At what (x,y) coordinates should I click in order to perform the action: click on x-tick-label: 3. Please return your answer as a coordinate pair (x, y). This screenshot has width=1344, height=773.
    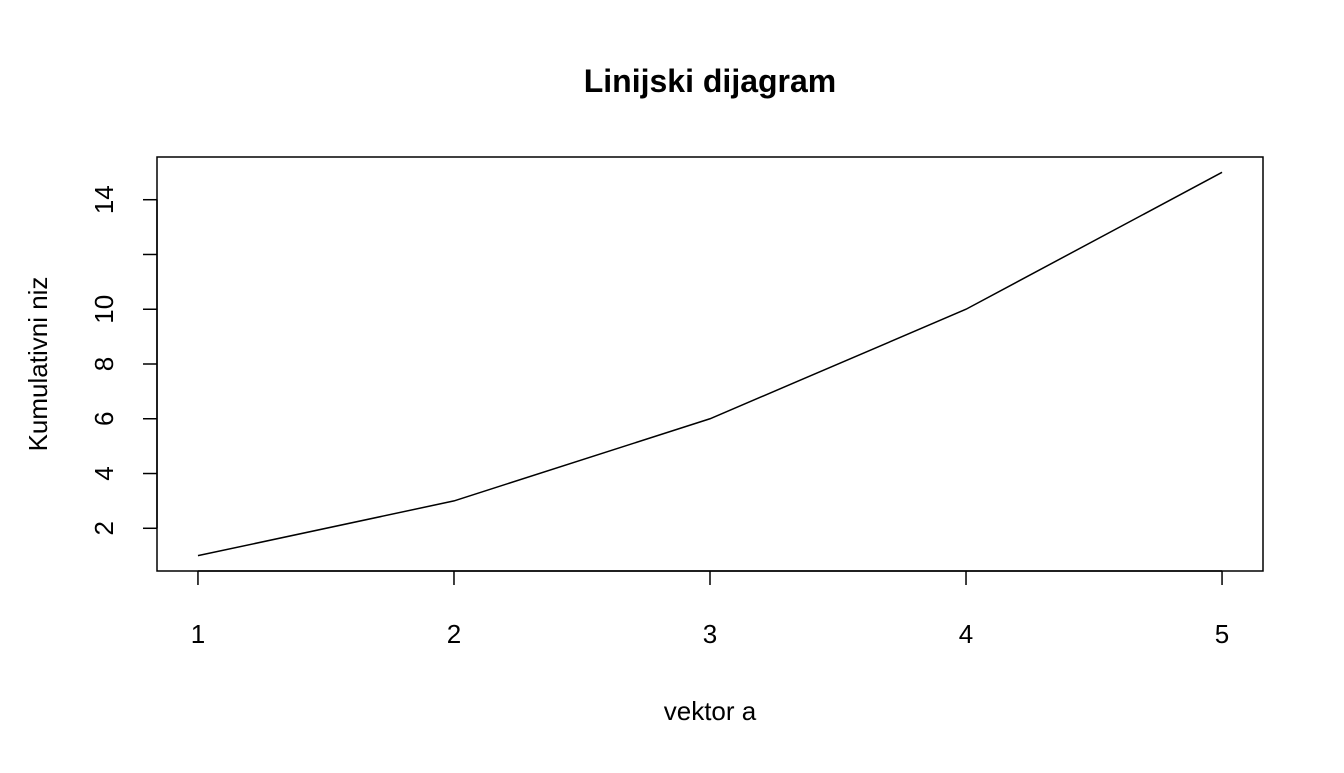
    Looking at the image, I should click on (710, 634).